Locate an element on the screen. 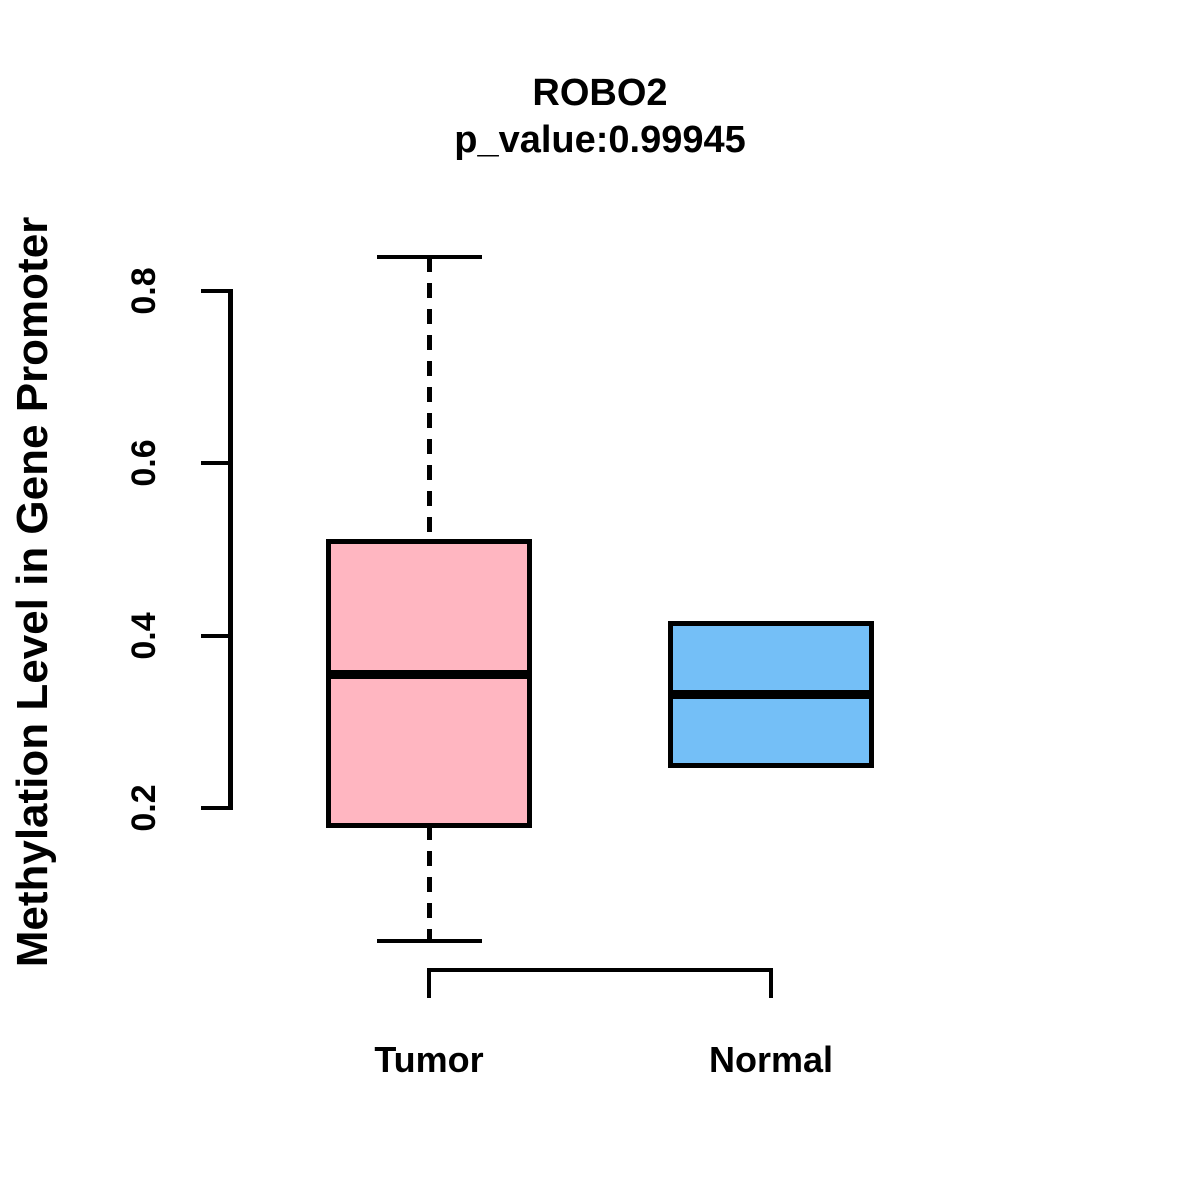  y-tick-label: 0.6 is located at coordinates (144, 463).